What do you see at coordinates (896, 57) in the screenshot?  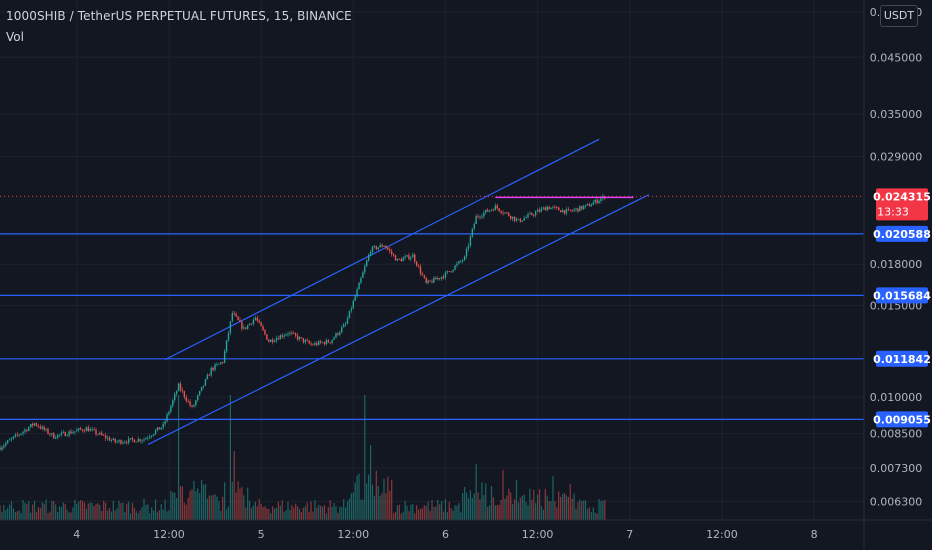 I see `price-tick-label: 0.045000` at bounding box center [896, 57].